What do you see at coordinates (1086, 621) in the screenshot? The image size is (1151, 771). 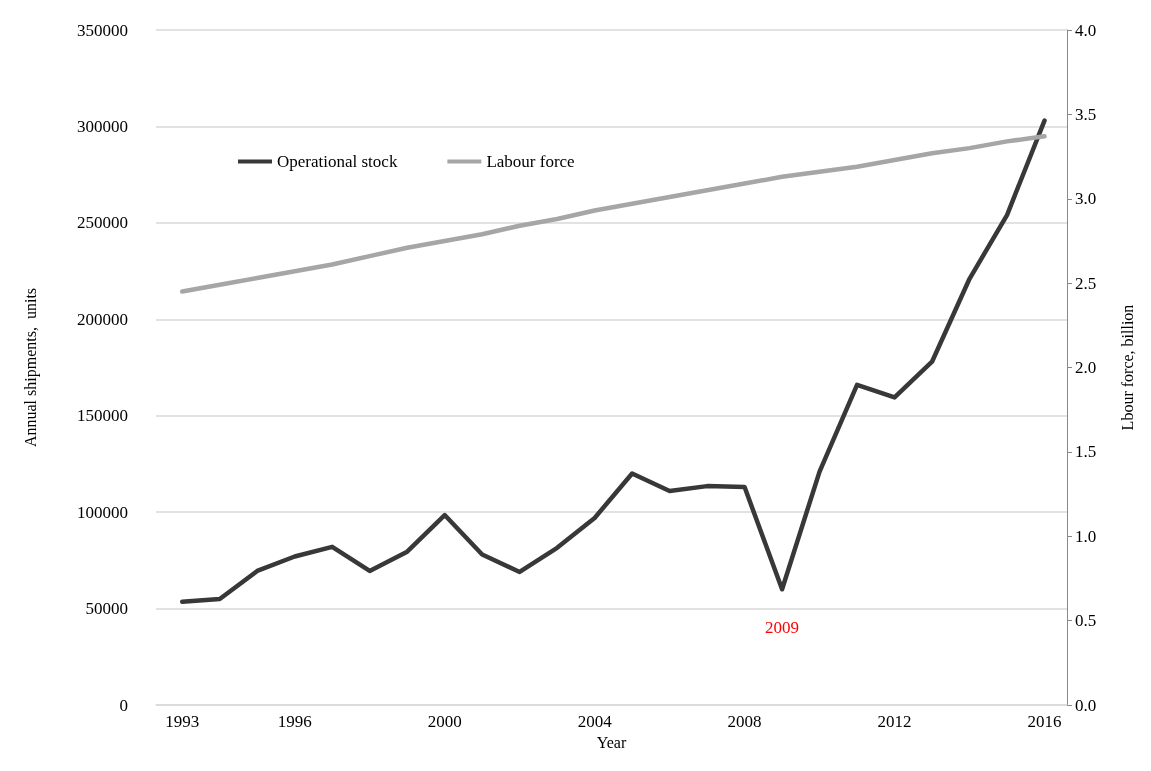 I see `y2-tick-label: 0.5` at bounding box center [1086, 621].